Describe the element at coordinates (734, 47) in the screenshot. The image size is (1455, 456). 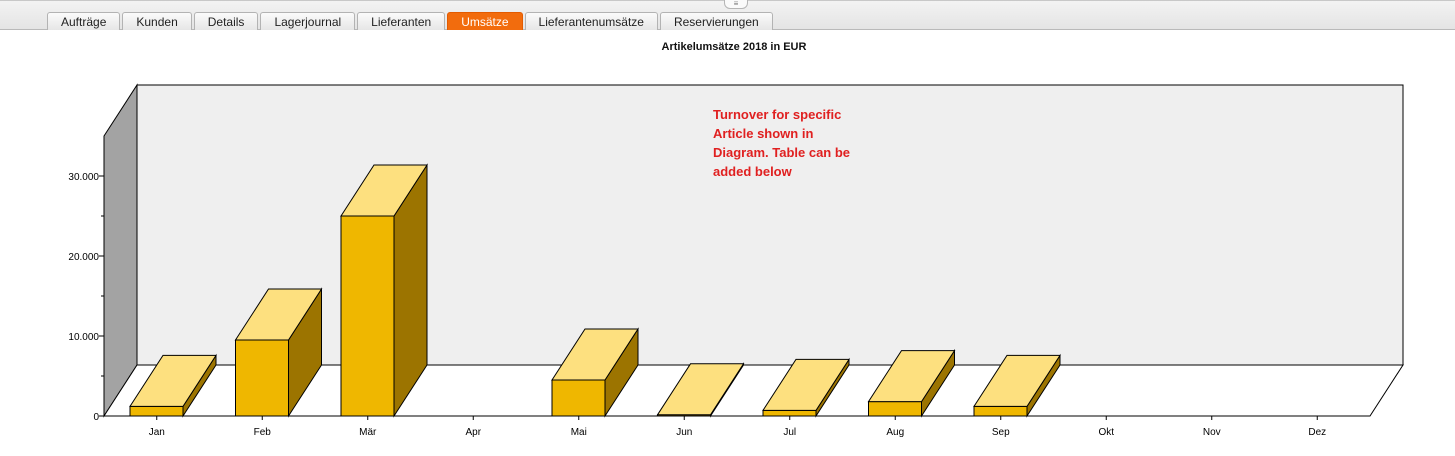
I see `chart-title: Artikelumsätze 2018 in EUR` at that location.